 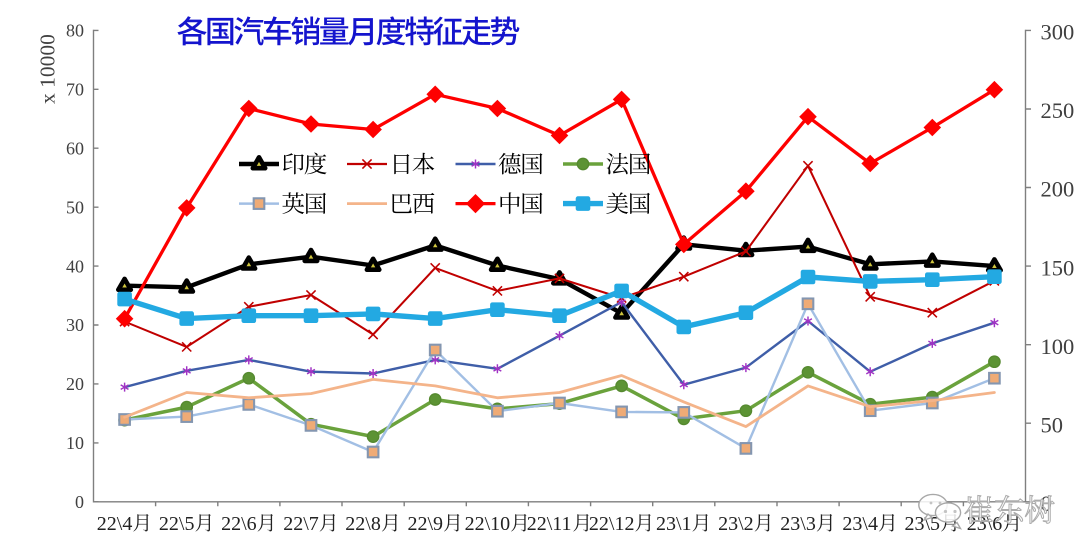 I want to click on svg-text: 22\10, so click(x=488, y=524).